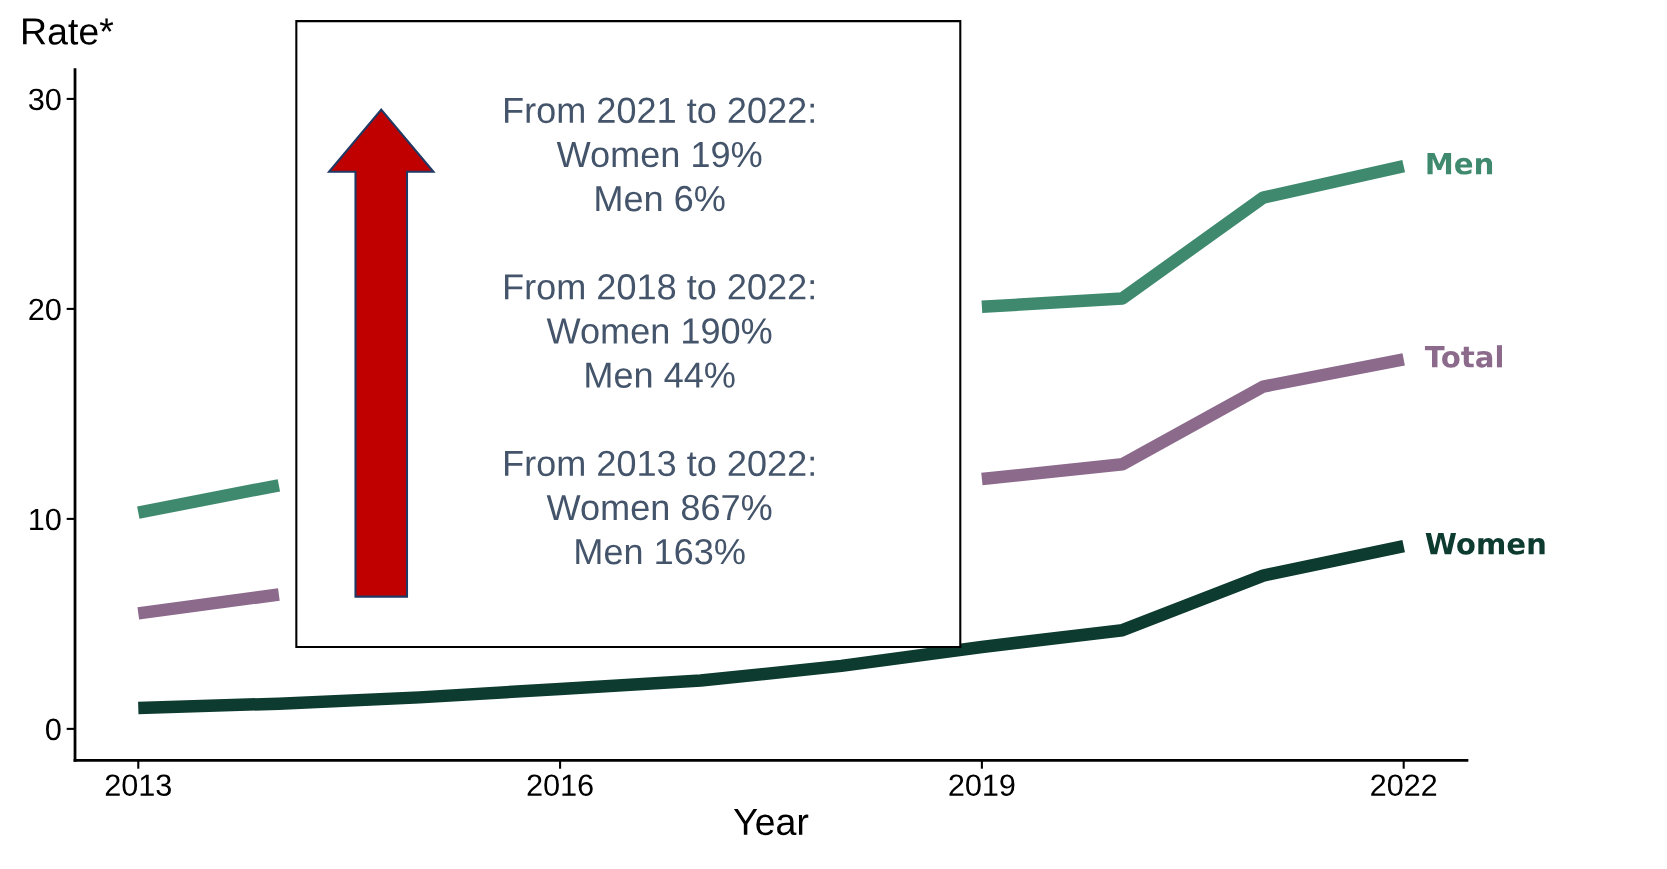 The image size is (1667, 869). What do you see at coordinates (45, 309) in the screenshot?
I see `y-tick-label: 20` at bounding box center [45, 309].